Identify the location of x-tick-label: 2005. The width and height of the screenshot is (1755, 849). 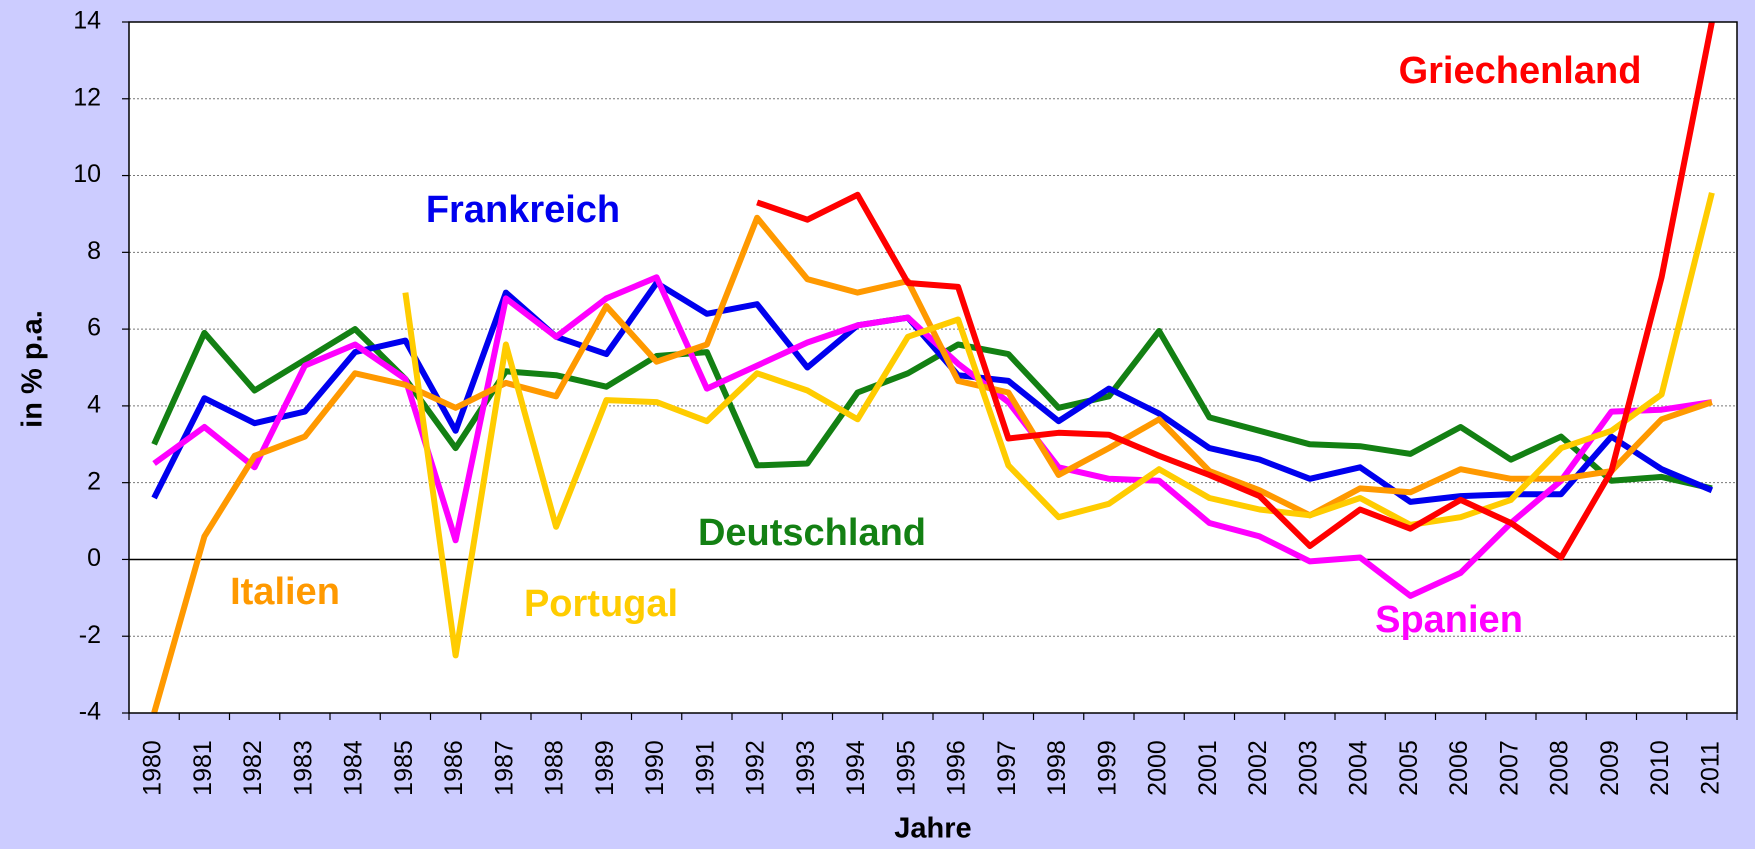
(1409, 768).